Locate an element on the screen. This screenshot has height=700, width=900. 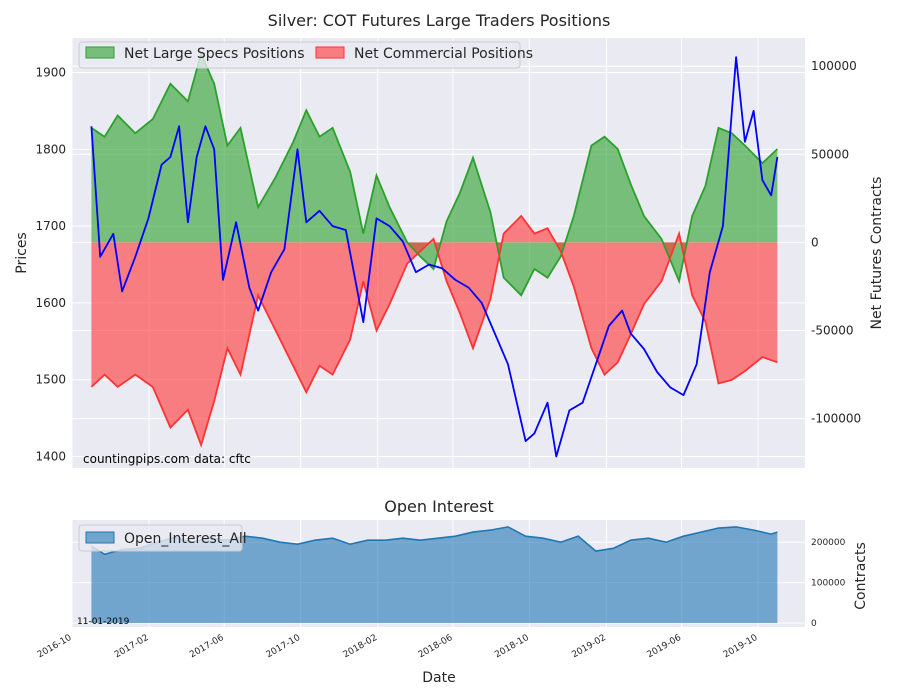
x-tick-label: 2019-06 is located at coordinates (665, 647).